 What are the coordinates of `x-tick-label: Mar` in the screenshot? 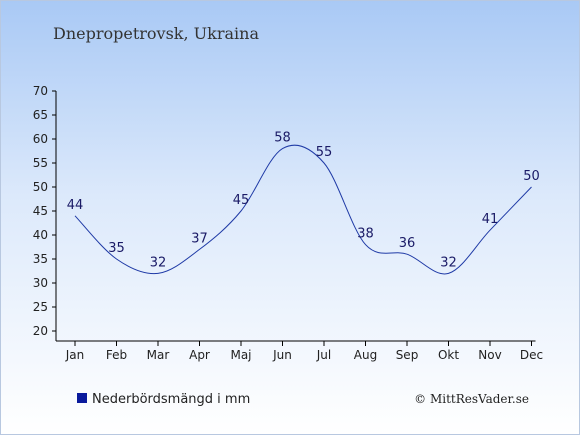 It's located at (158, 355).